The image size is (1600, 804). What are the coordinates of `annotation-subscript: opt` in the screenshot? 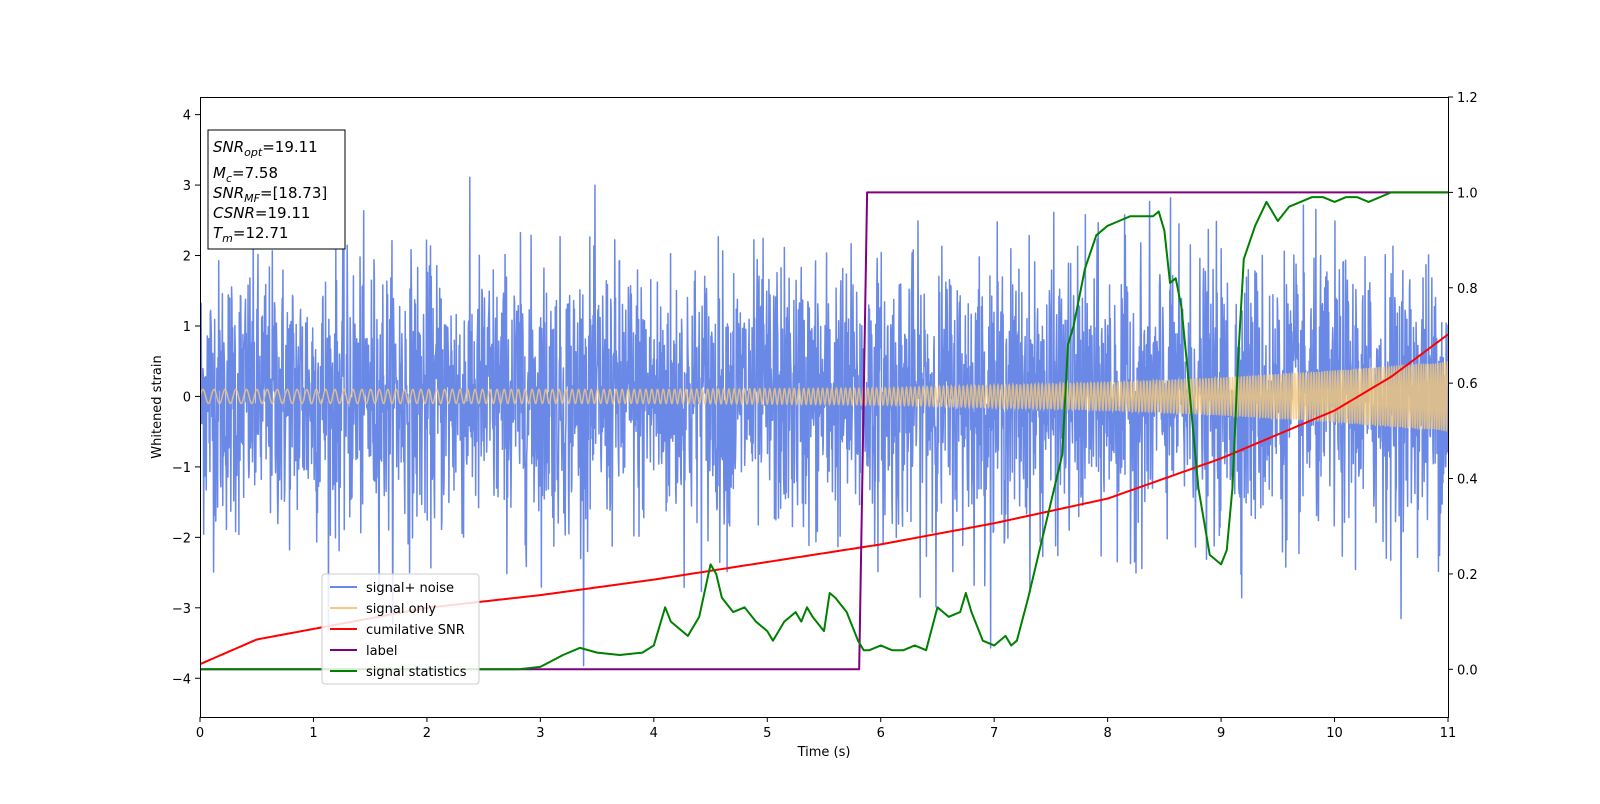 It's located at (253, 152).